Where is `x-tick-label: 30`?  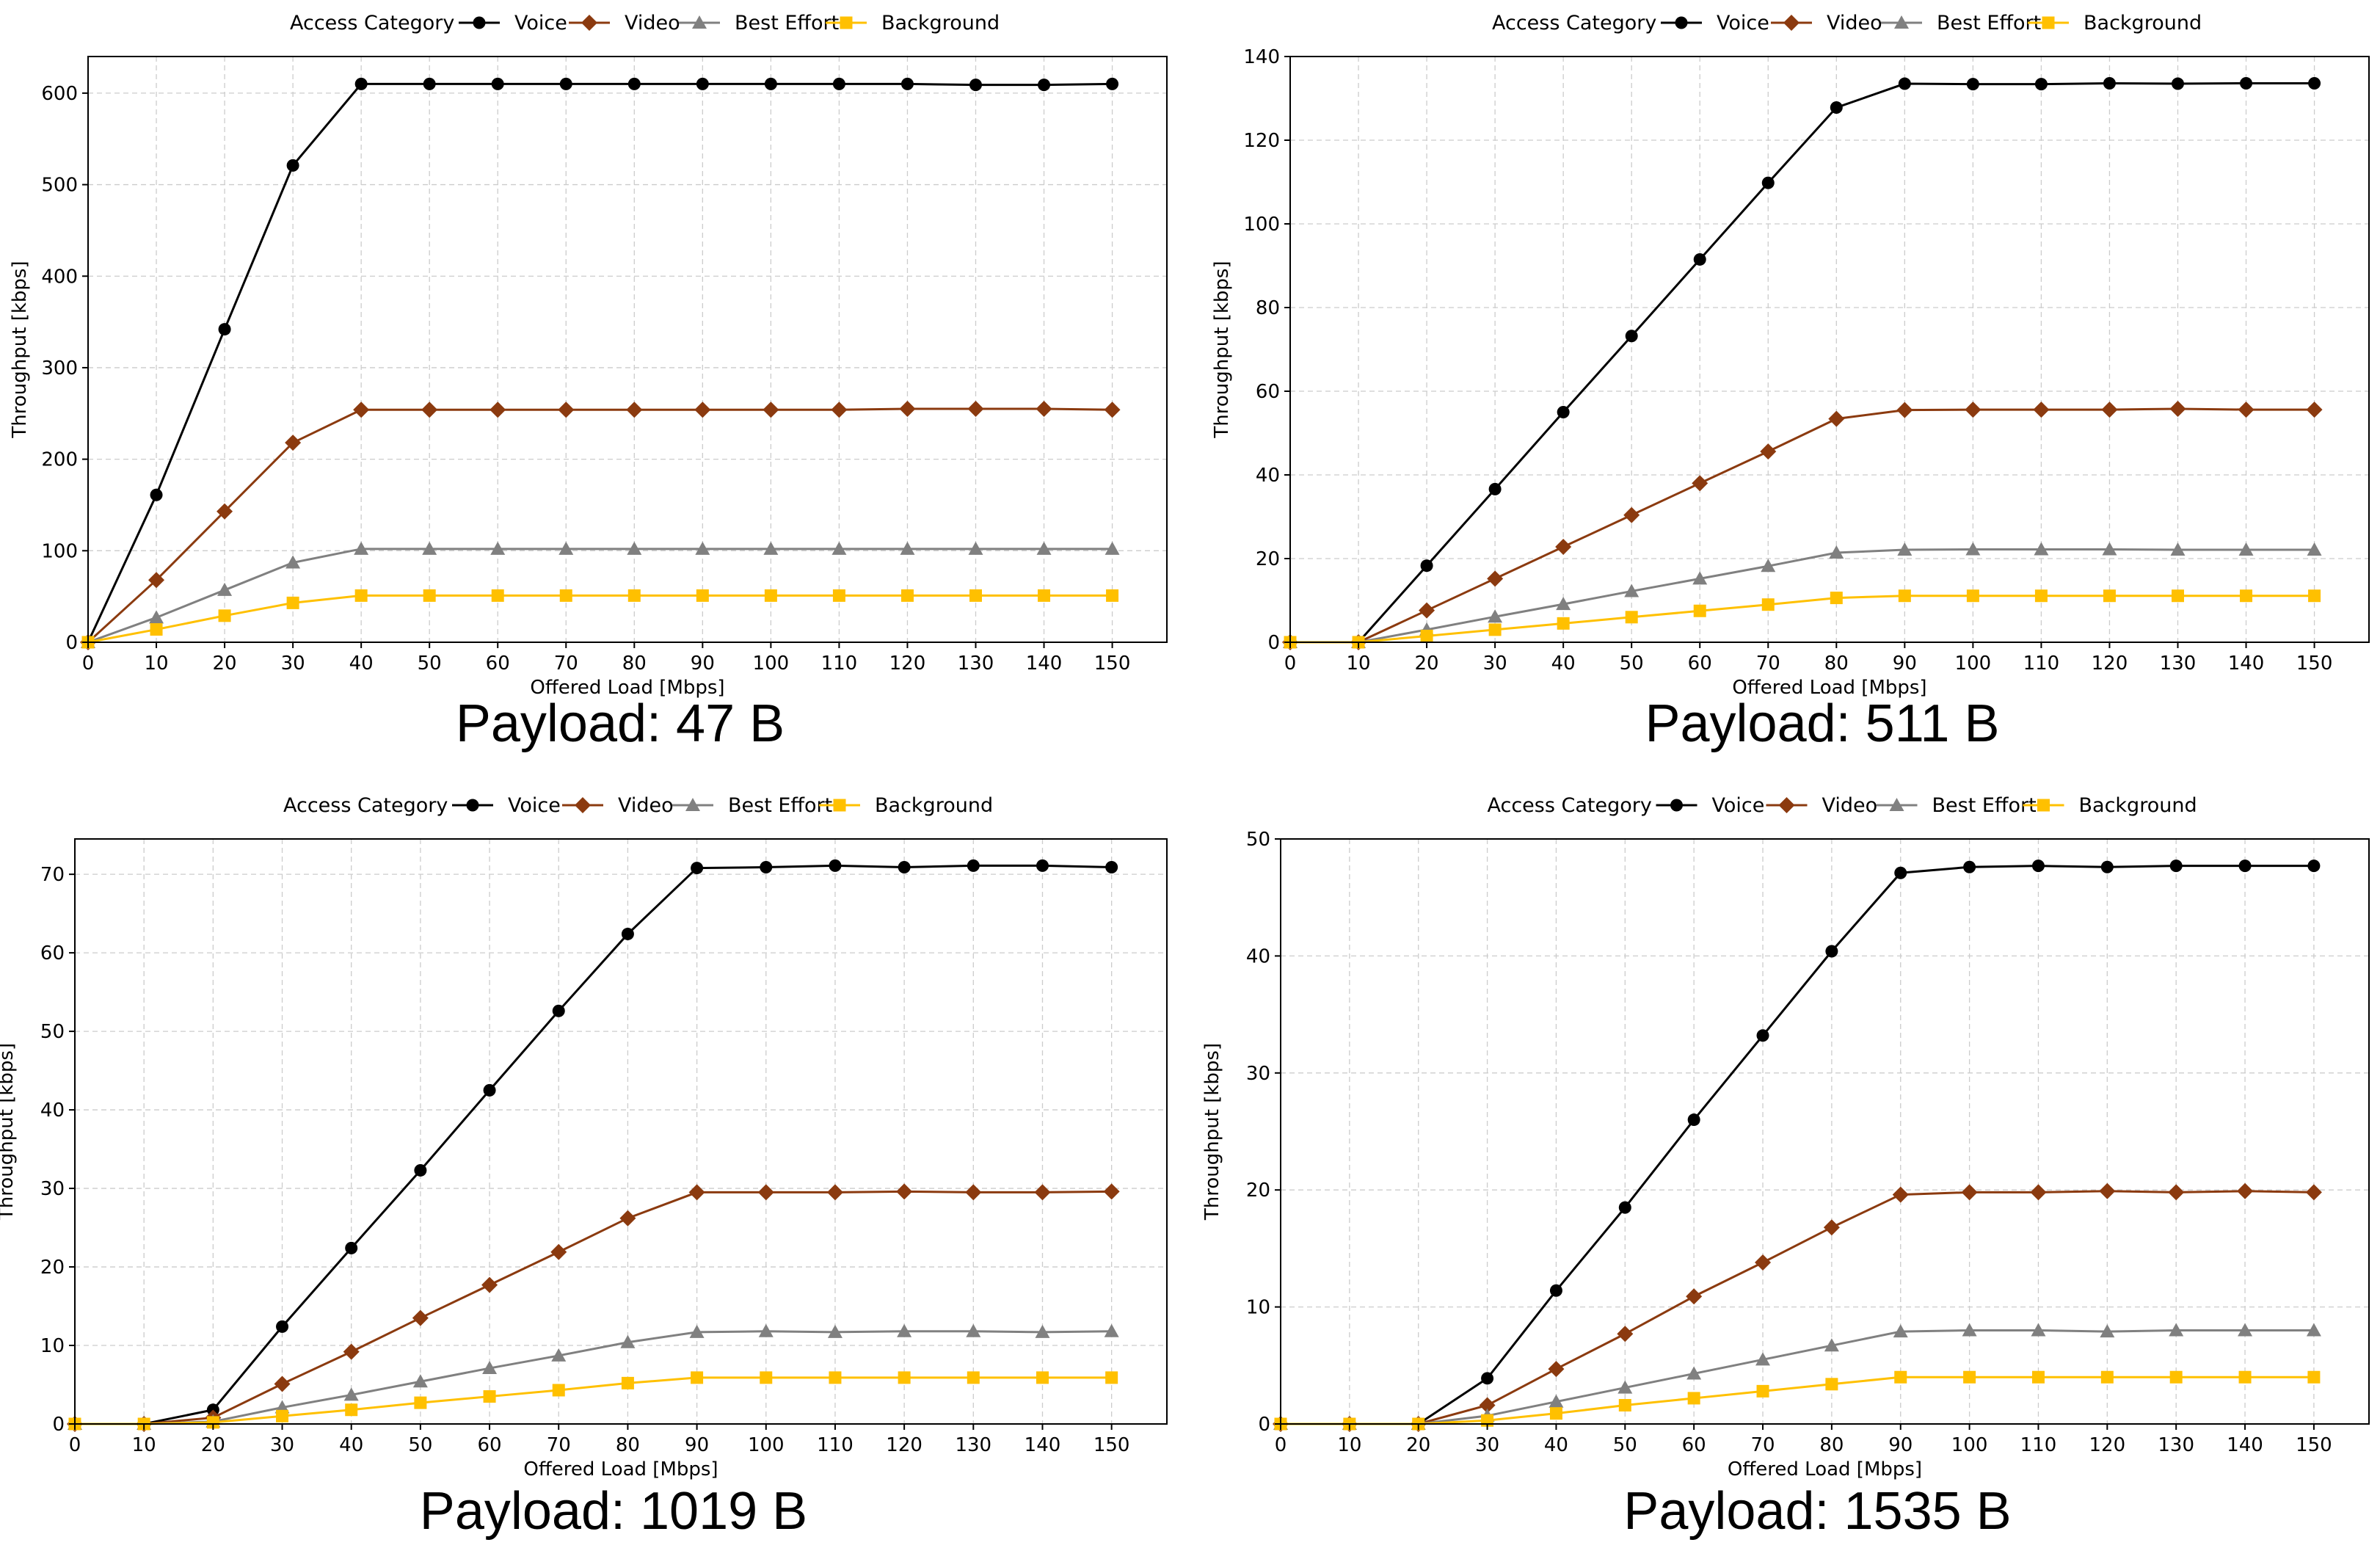
x-tick-label: 30 is located at coordinates (282, 1445).